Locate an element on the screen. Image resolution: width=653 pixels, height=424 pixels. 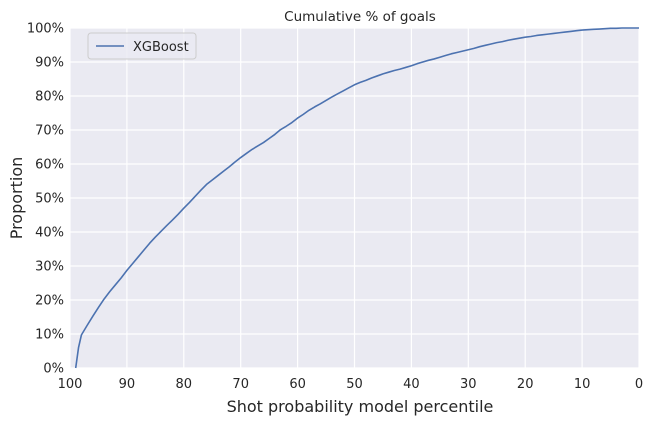
x-tick-label: 100 is located at coordinates (70, 384).